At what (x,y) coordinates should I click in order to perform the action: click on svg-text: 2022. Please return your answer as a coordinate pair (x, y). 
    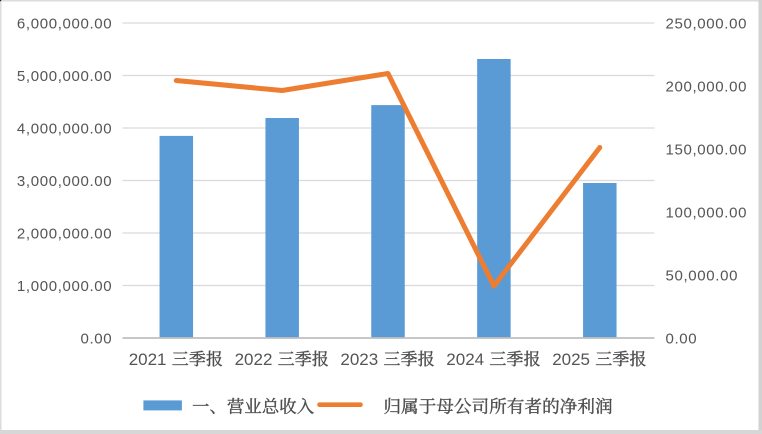
    Looking at the image, I should click on (254, 359).